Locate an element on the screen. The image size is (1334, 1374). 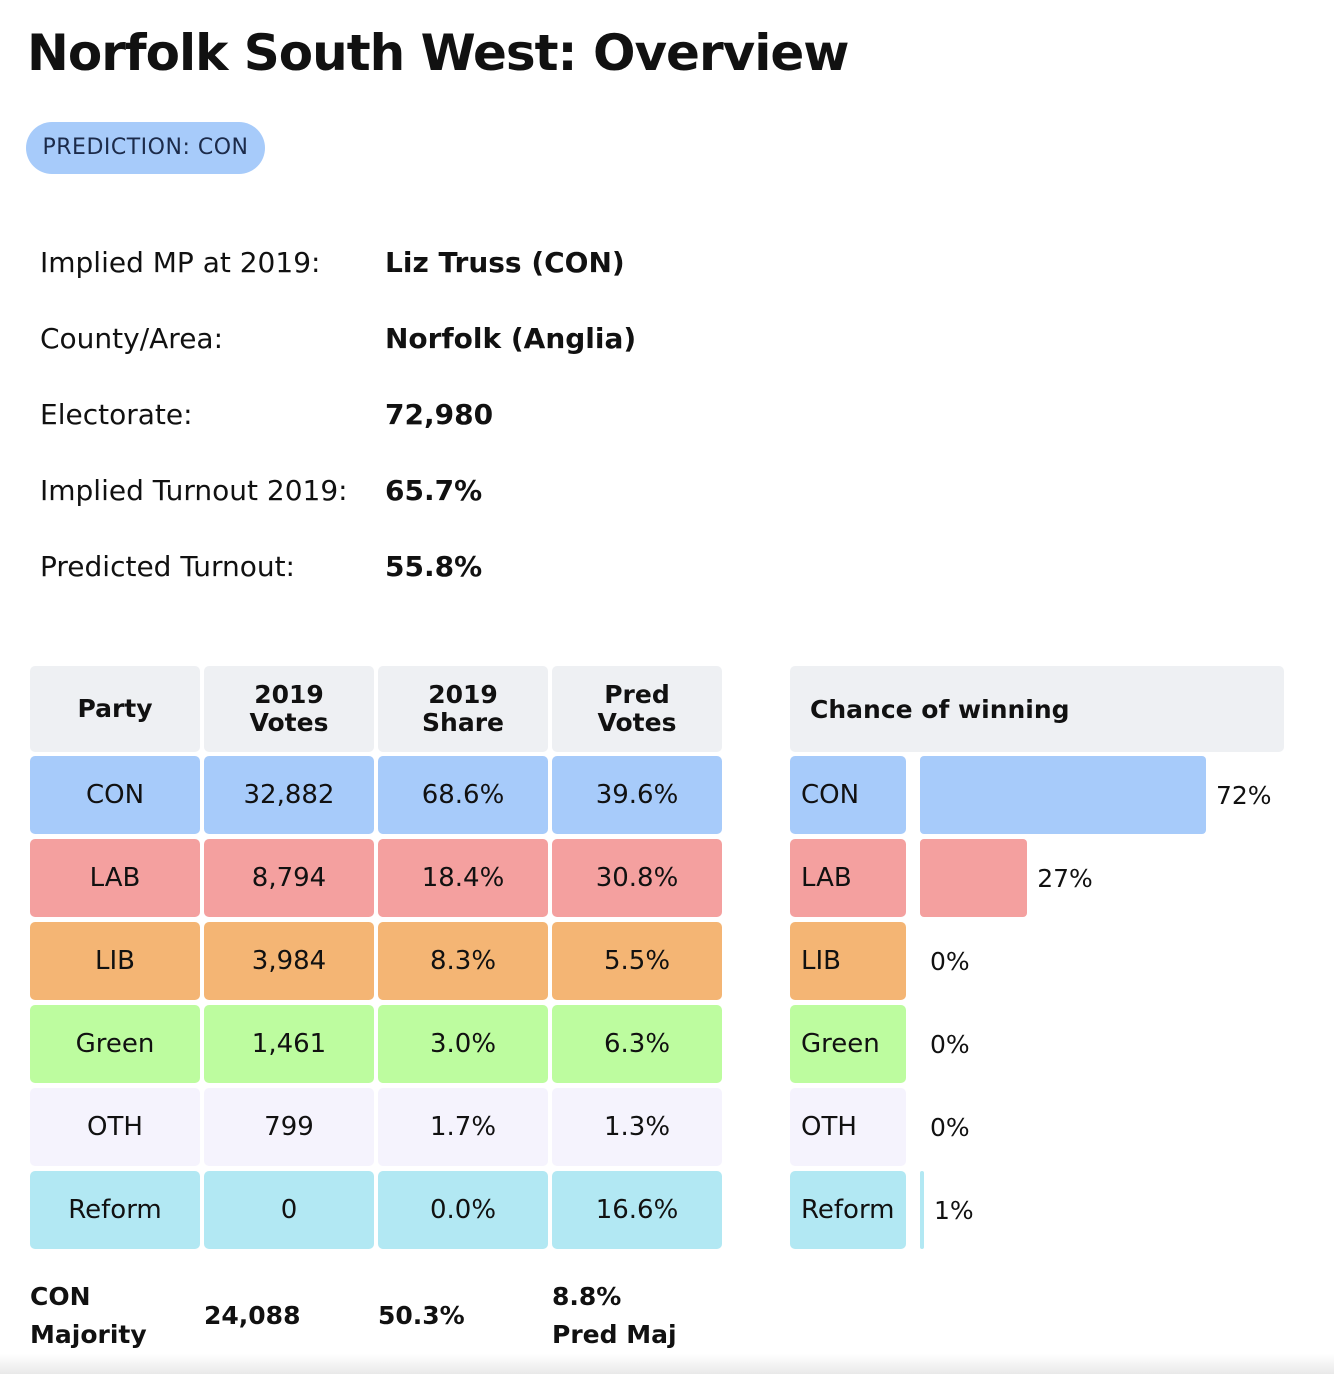
table-cell: 68.6% is located at coordinates (463, 795).